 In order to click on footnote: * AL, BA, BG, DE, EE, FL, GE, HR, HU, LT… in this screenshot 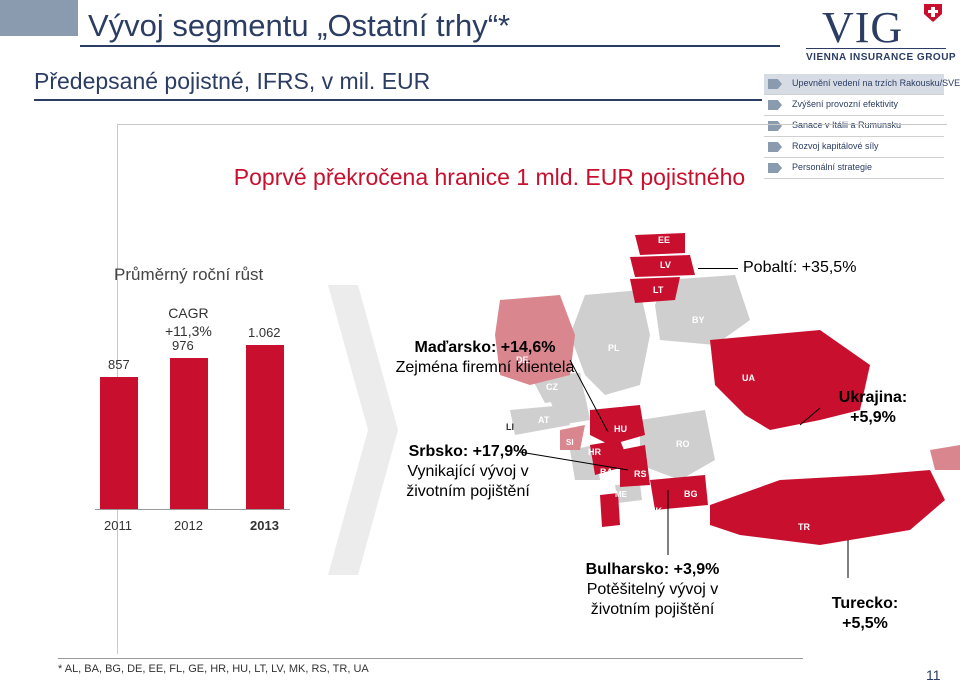, I will do `click(213, 669)`.